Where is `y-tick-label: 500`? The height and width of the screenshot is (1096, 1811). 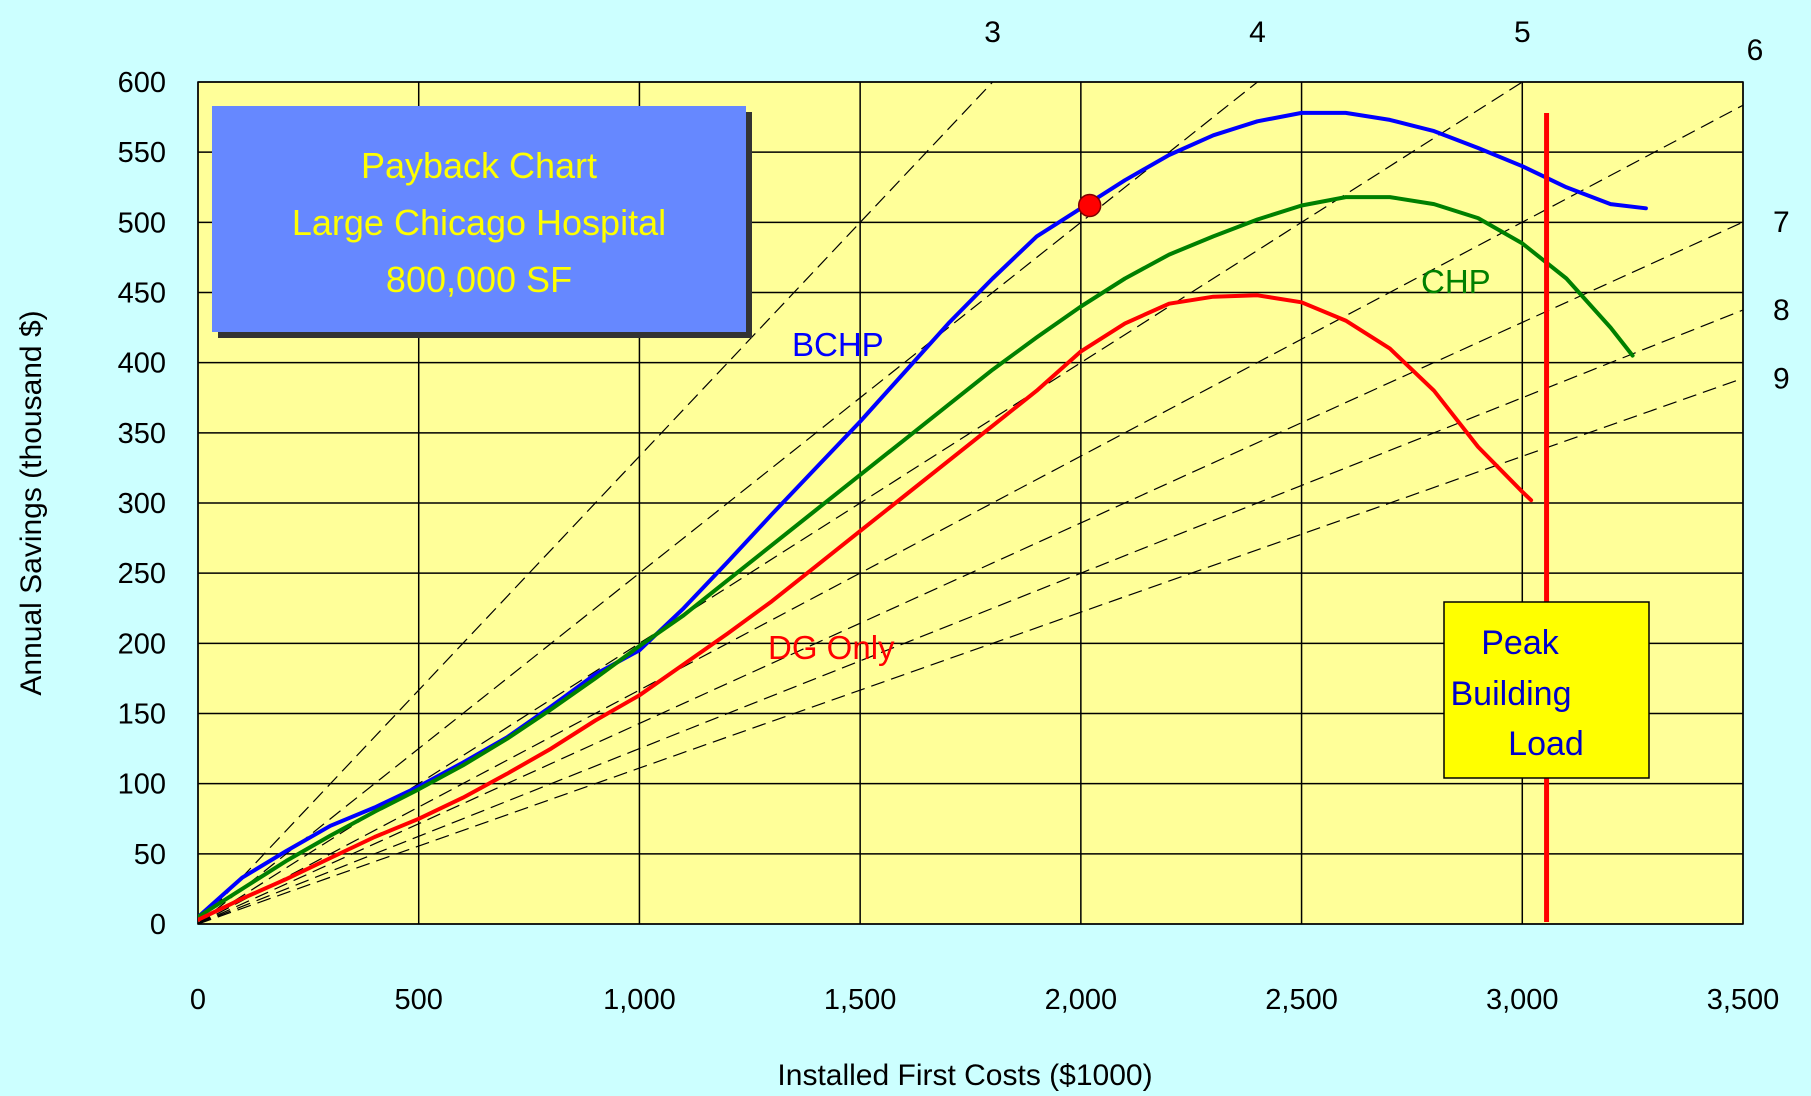
y-tick-label: 500 is located at coordinates (142, 223).